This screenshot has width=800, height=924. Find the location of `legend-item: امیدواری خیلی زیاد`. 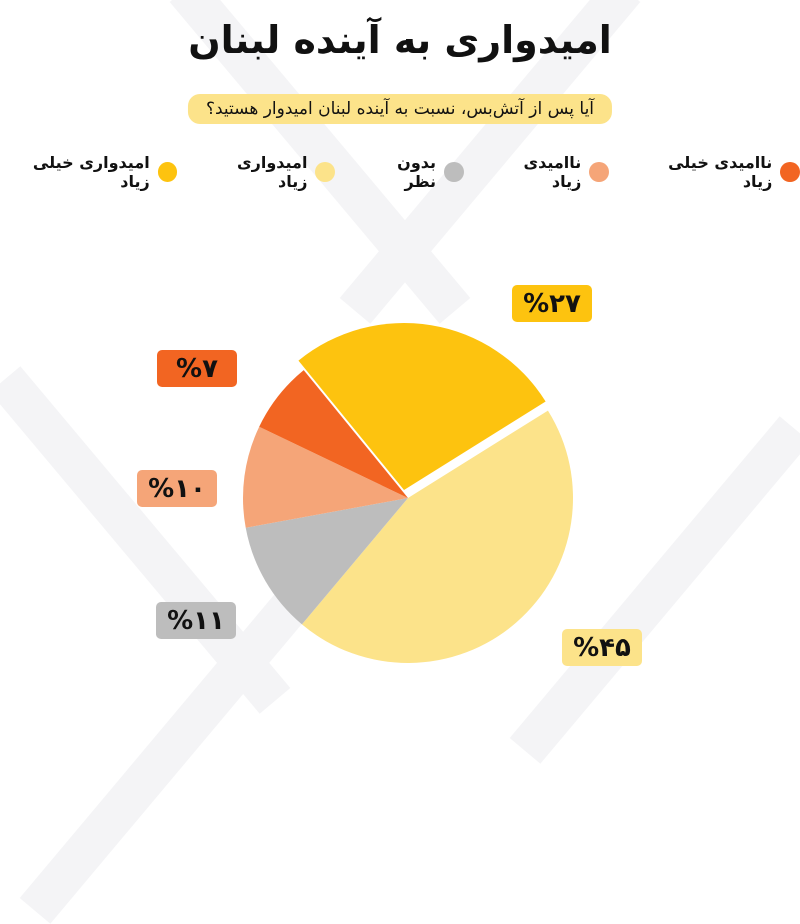

legend-item: امیدواری خیلی زیاد is located at coordinates (89, 172).